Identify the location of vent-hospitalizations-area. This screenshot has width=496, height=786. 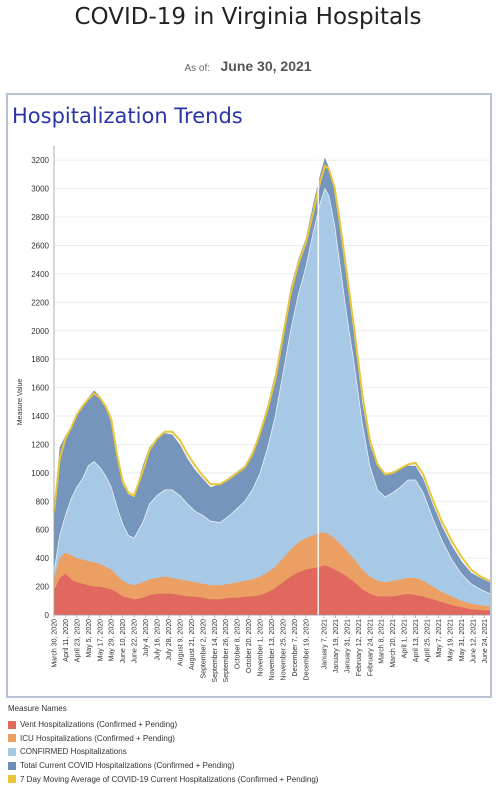
(272, 590).